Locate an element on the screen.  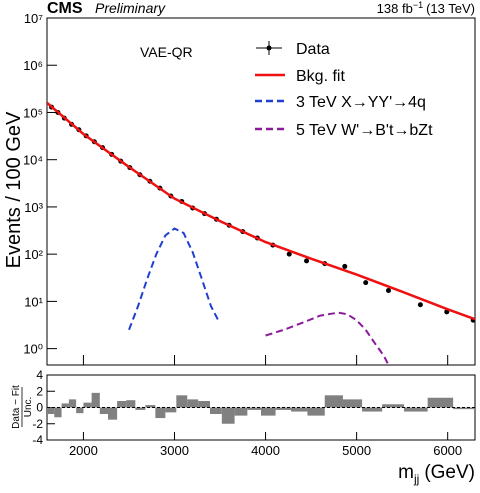
legend-label: Data is located at coordinates (313, 49).